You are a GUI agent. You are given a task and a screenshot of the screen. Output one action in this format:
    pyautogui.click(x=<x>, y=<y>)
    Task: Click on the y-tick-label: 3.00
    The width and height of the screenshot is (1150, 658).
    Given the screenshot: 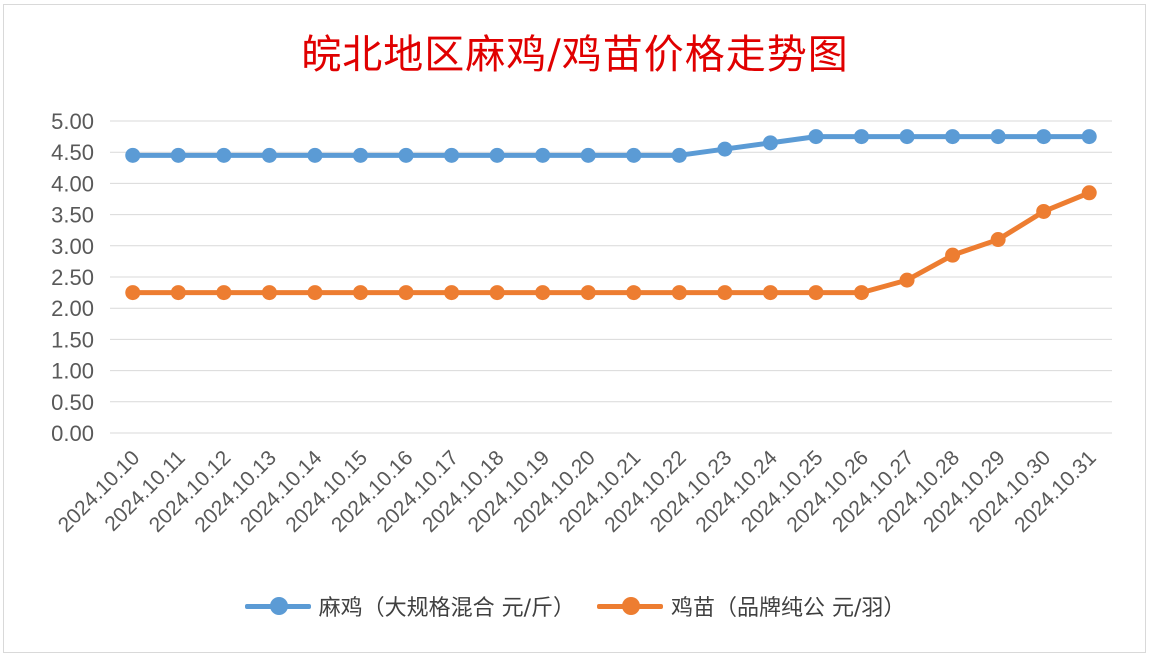 What is the action you would take?
    pyautogui.click(x=72, y=246)
    